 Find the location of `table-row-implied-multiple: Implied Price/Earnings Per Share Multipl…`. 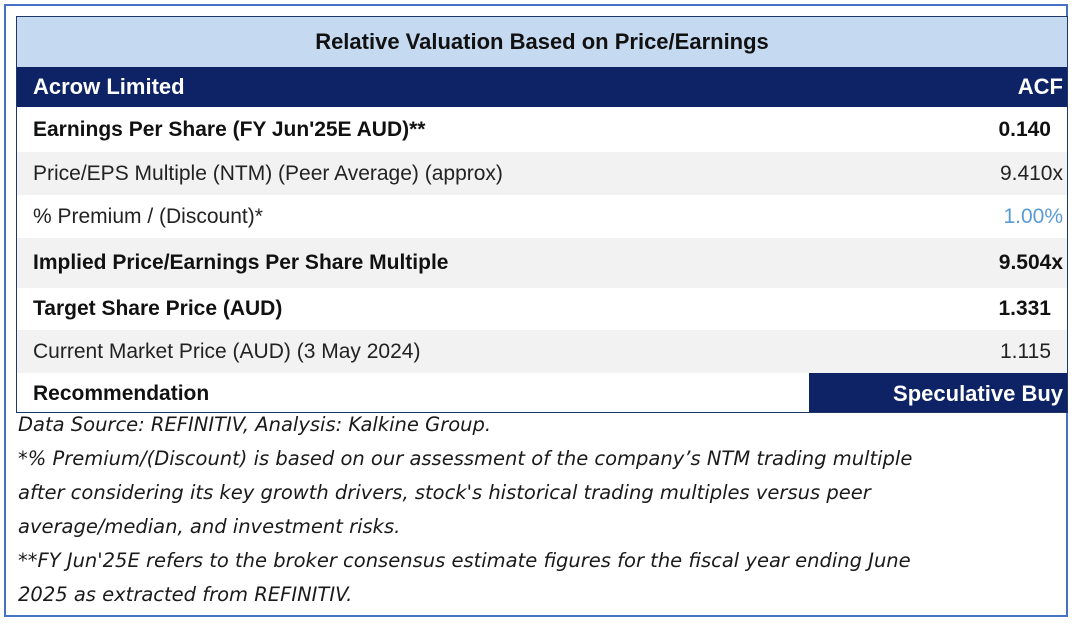

table-row-implied-multiple: Implied Price/Earnings Per Share Multipl… is located at coordinates (542, 263).